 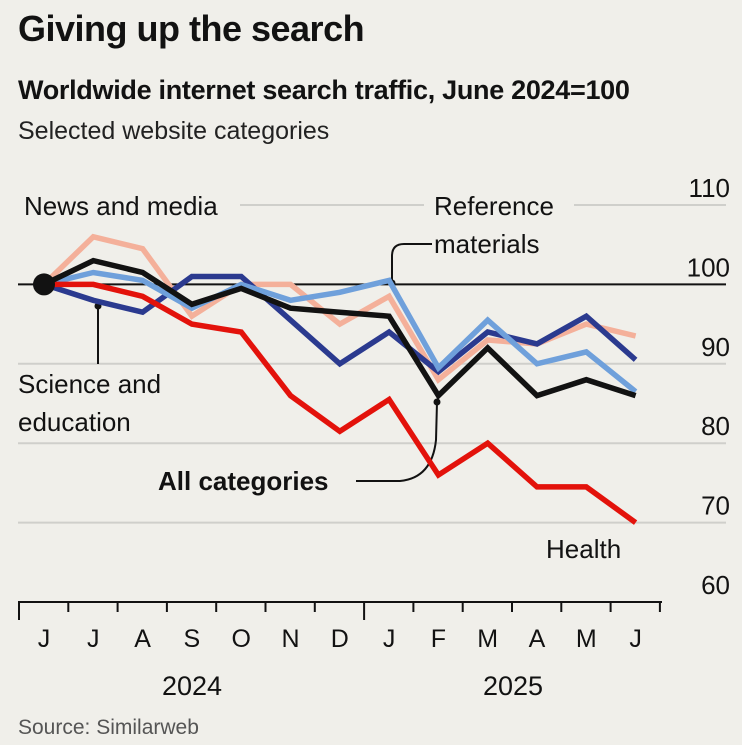 I want to click on leader-reference, so click(x=411, y=263).